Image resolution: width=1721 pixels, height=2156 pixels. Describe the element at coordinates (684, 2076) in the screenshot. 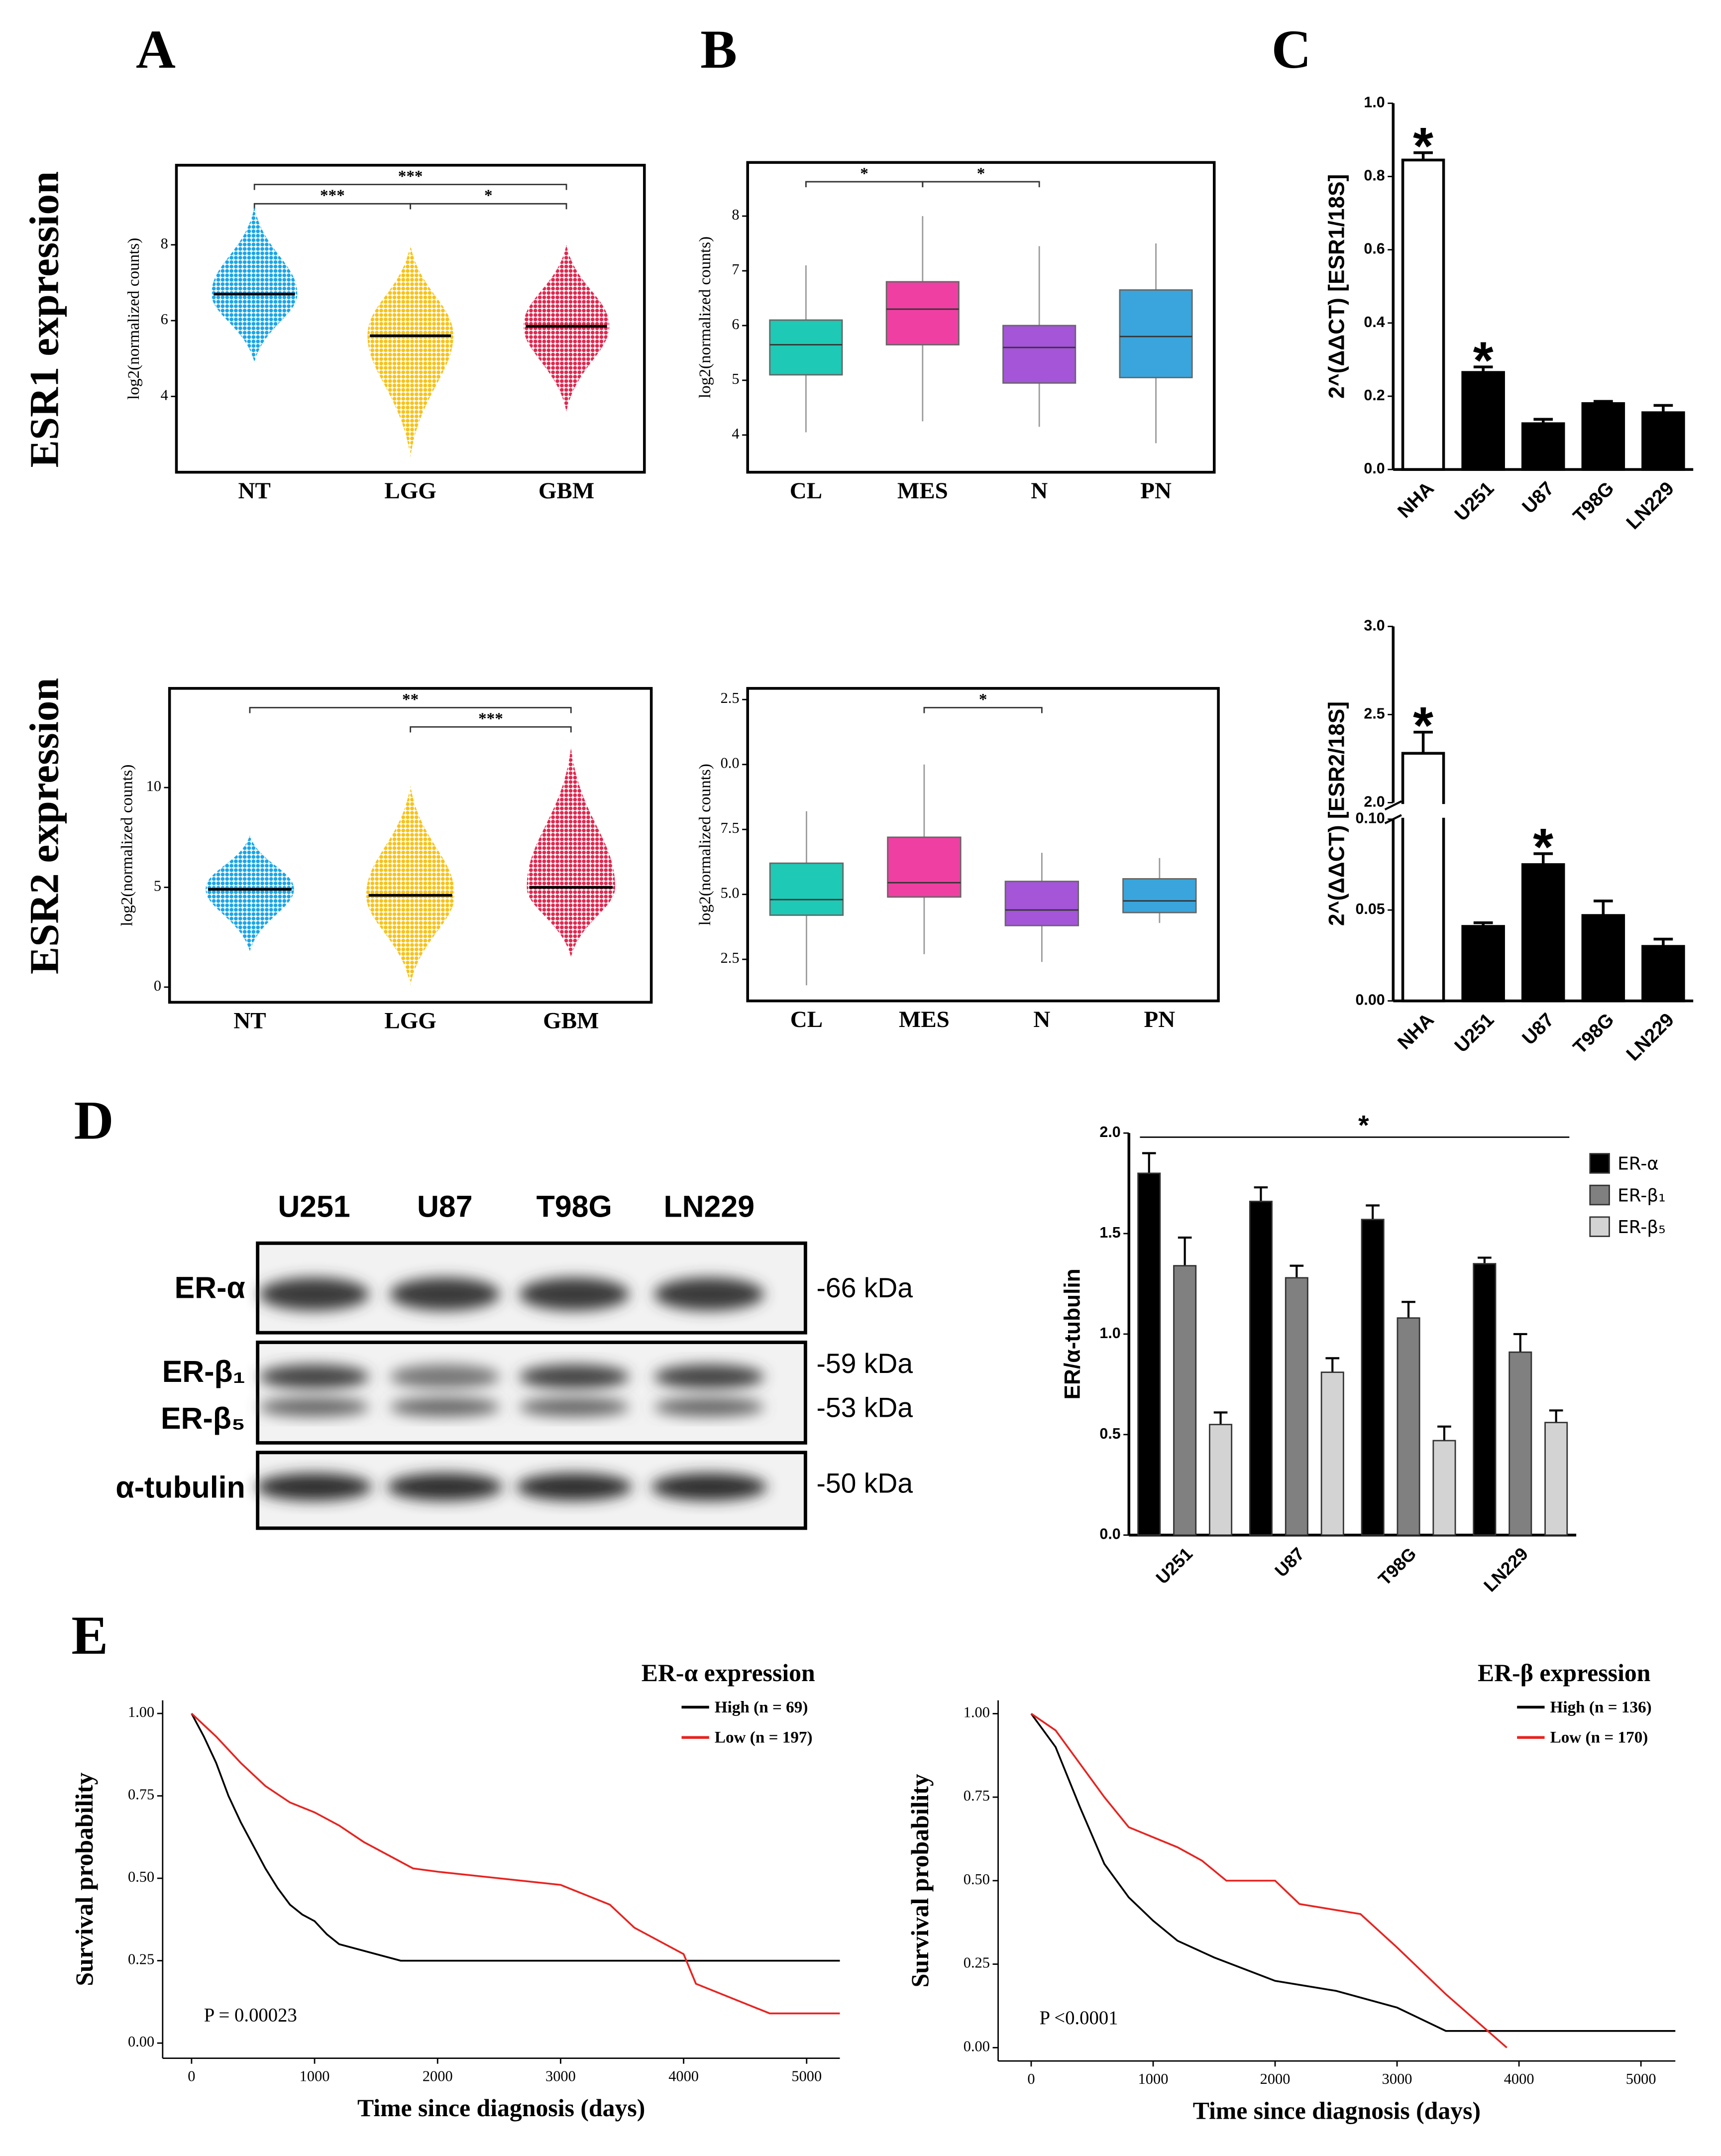

I see `x-tick-label: 4000` at that location.